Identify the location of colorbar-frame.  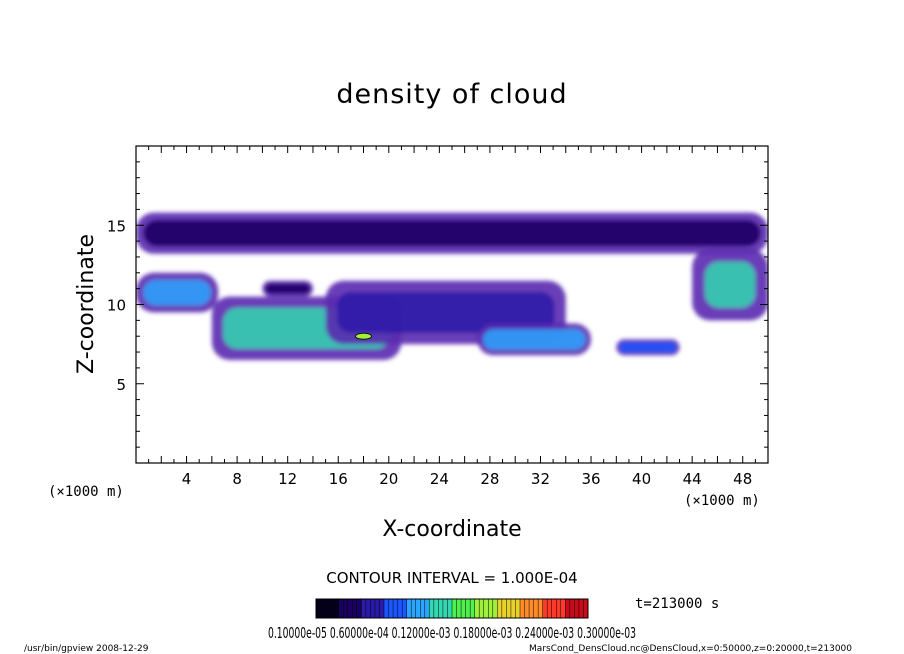
(452, 608).